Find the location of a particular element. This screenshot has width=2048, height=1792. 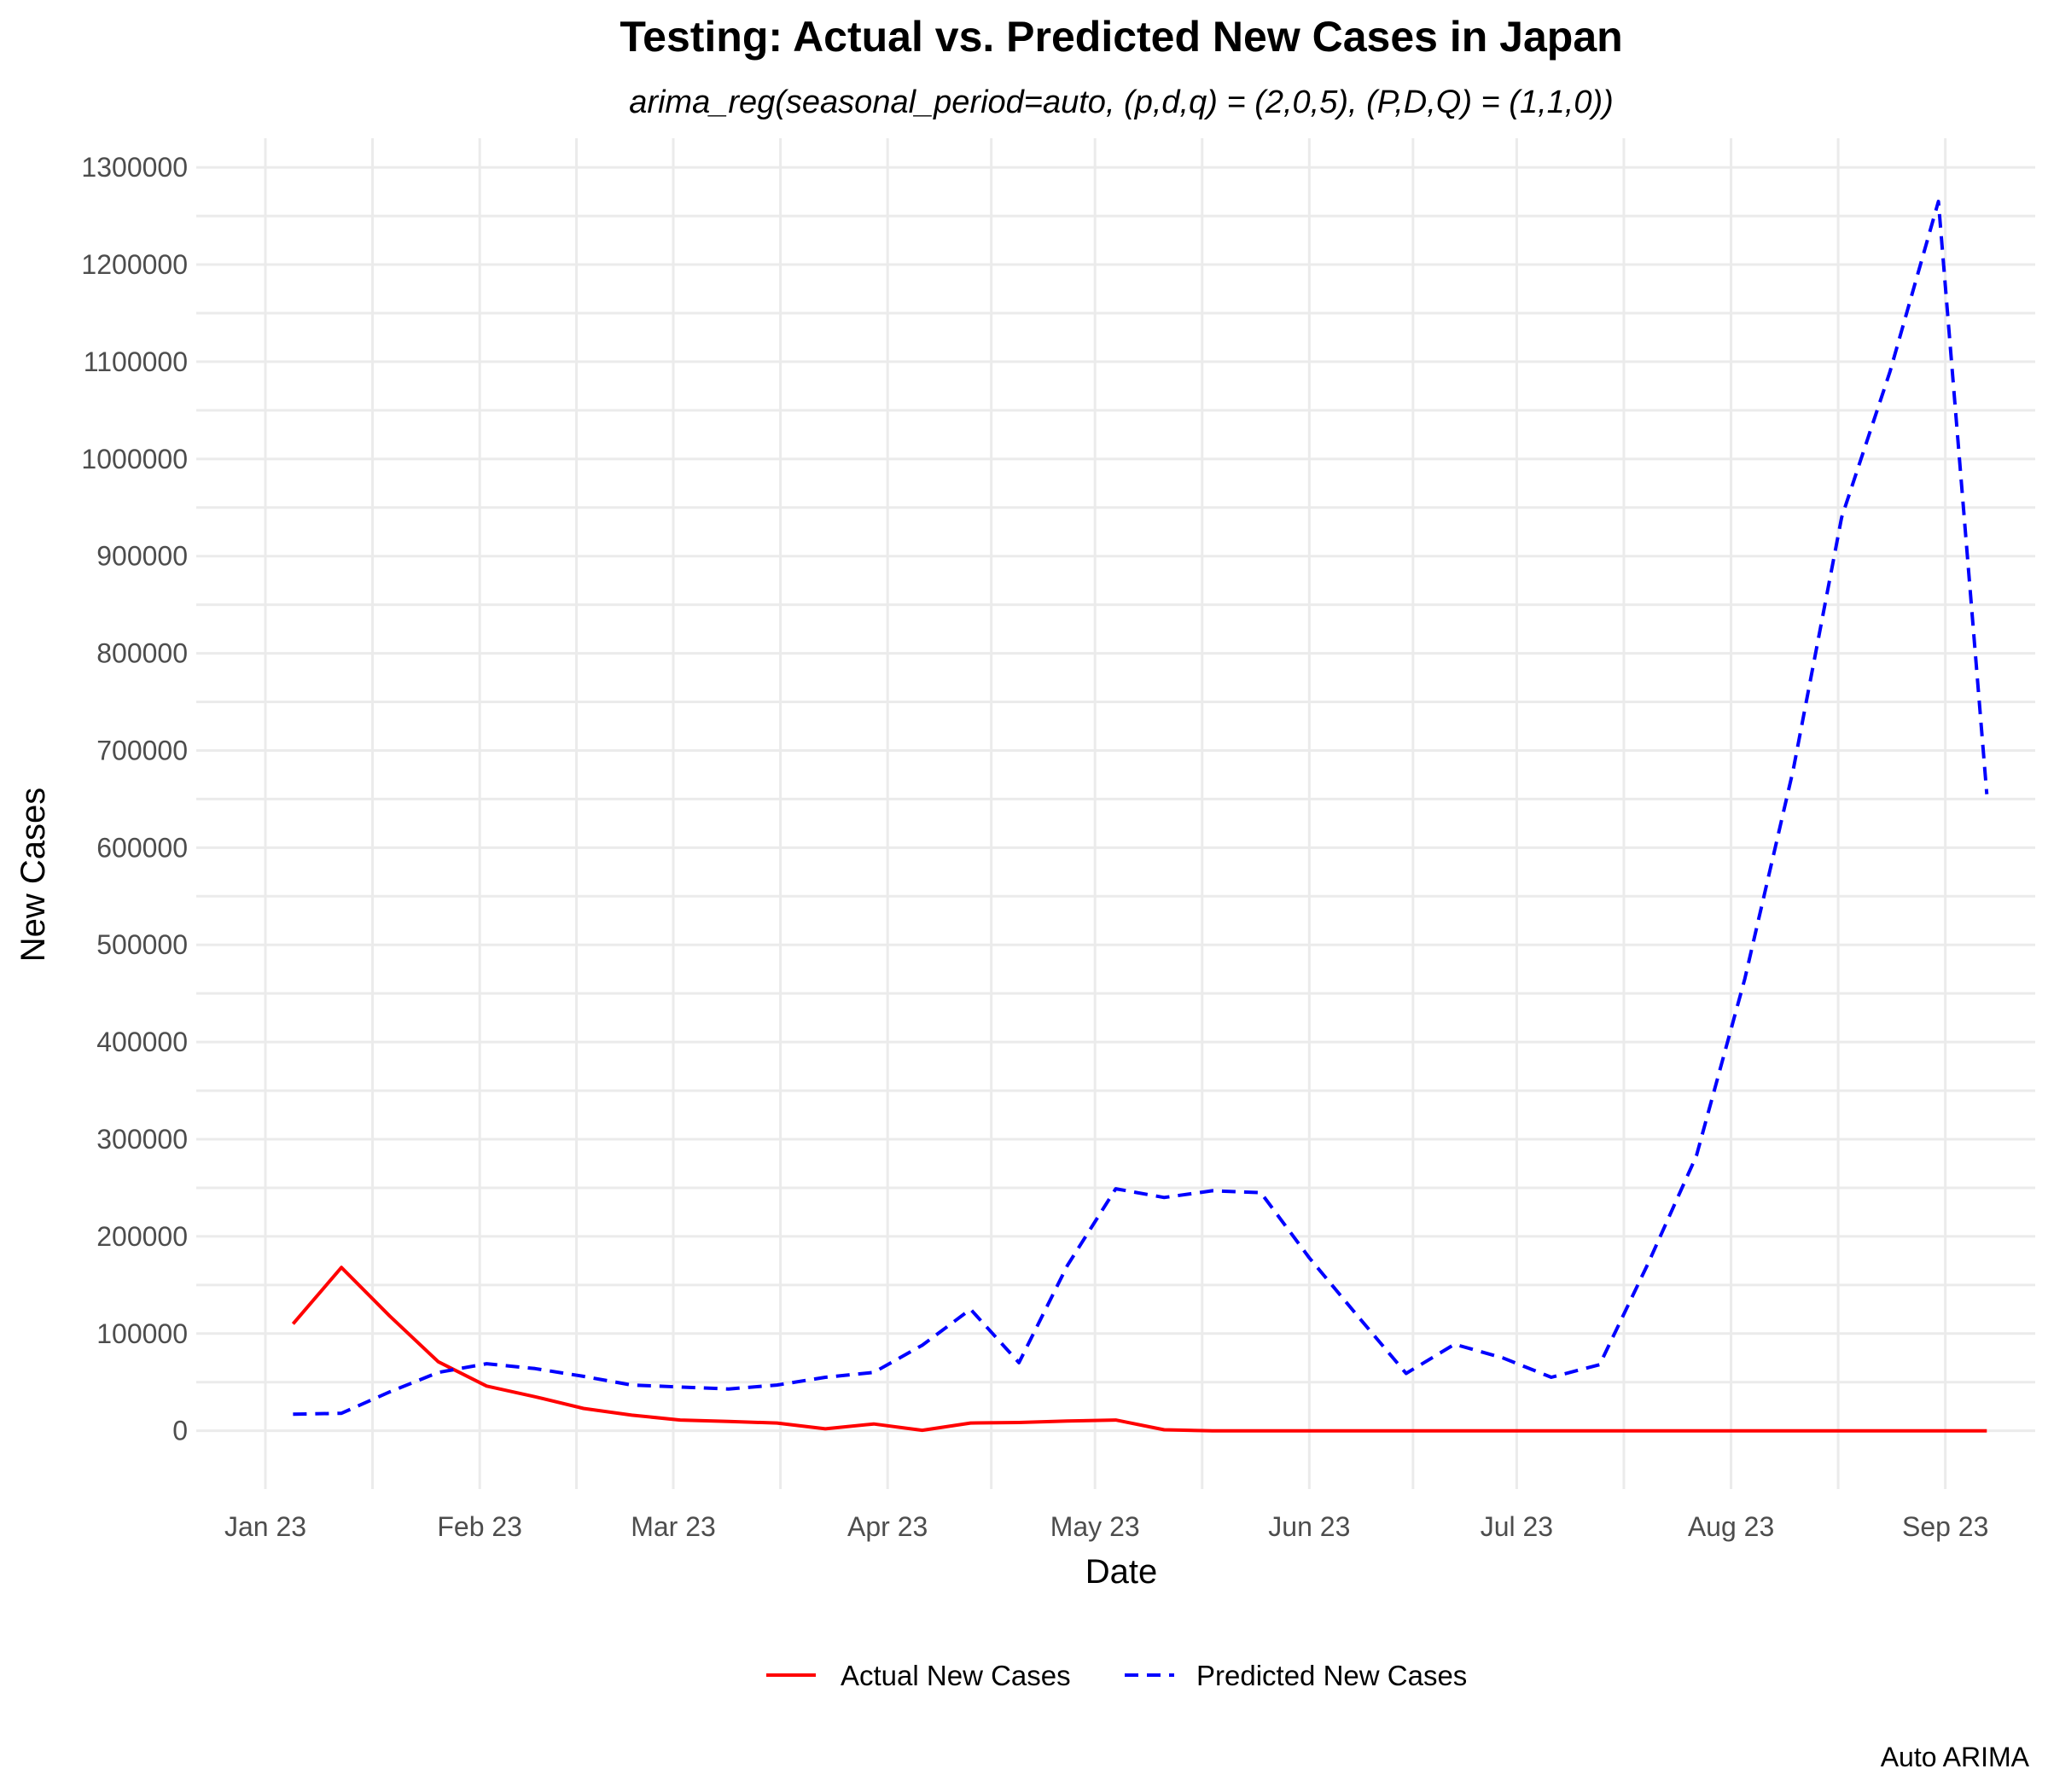

x-axis-title: Date is located at coordinates (1121, 1572).